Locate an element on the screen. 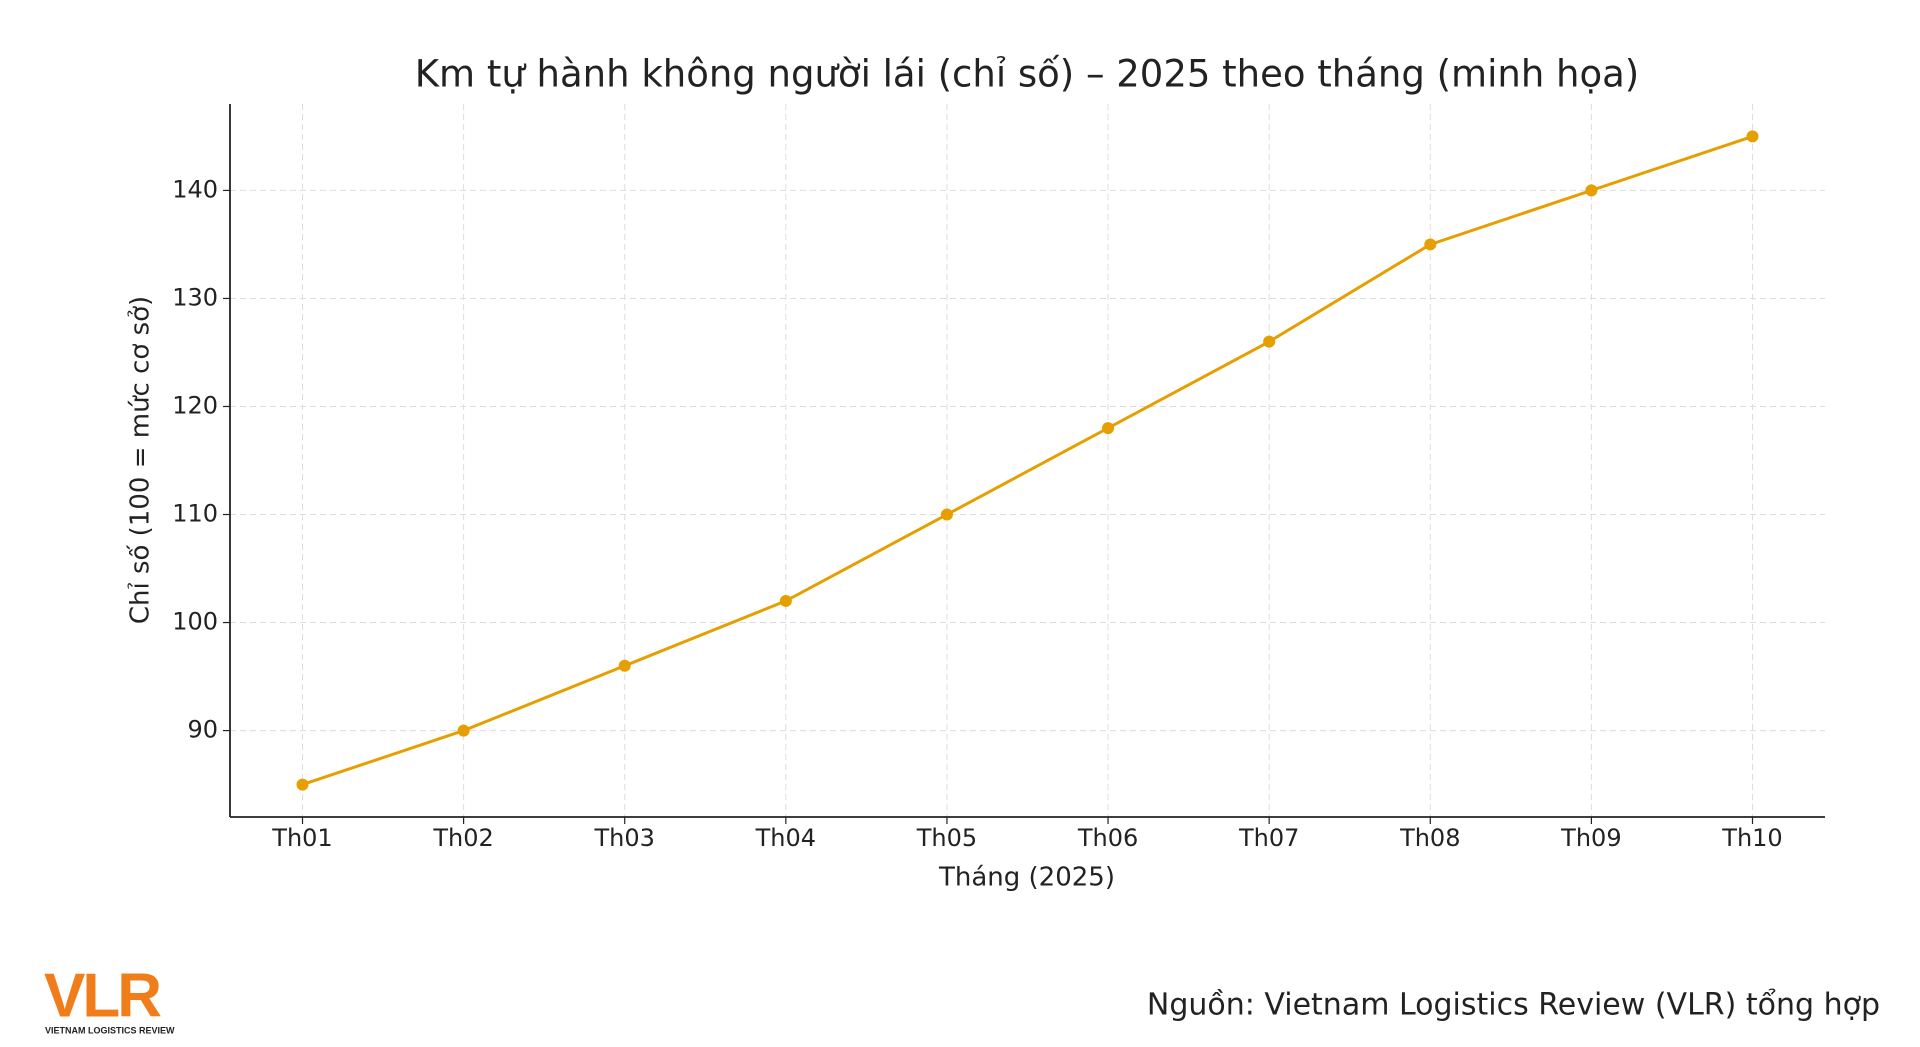  x-tick-label: Th03 is located at coordinates (624, 838).